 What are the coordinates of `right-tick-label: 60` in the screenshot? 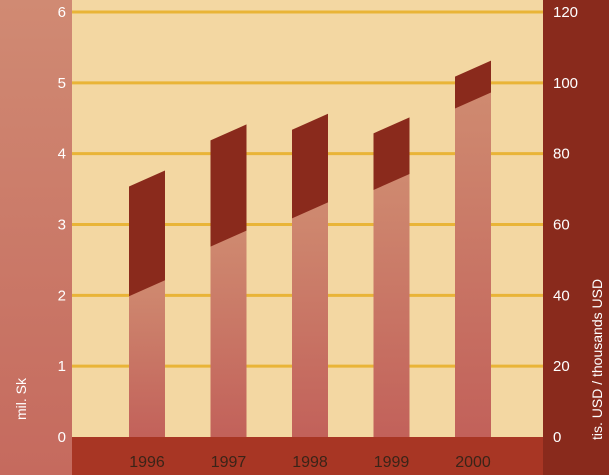 It's located at (561, 225).